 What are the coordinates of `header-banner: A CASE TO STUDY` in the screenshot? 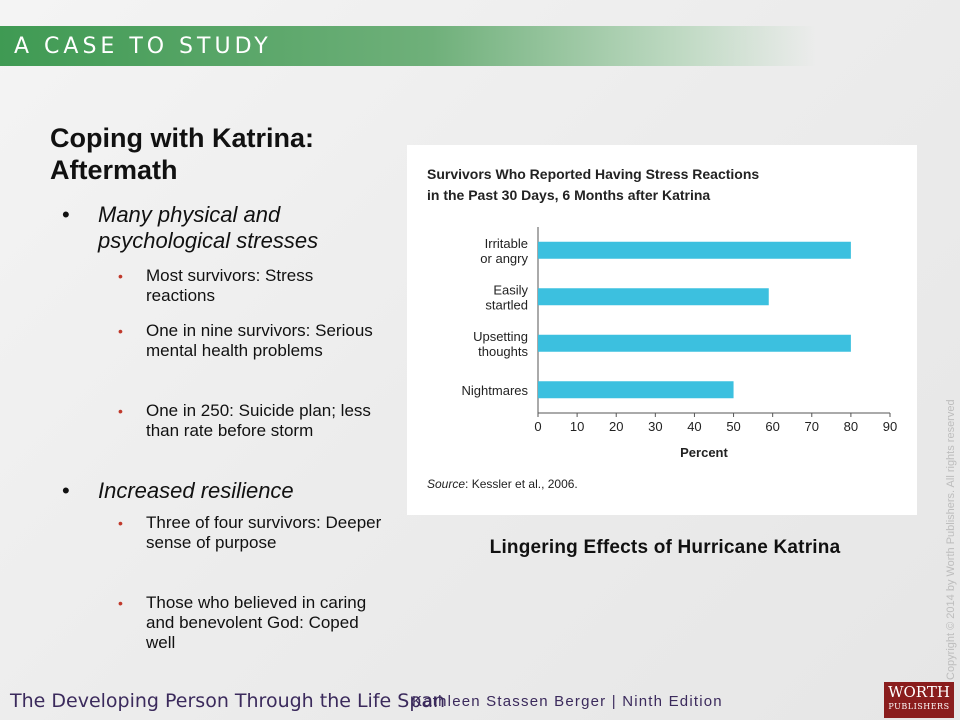 It's located at (480, 46).